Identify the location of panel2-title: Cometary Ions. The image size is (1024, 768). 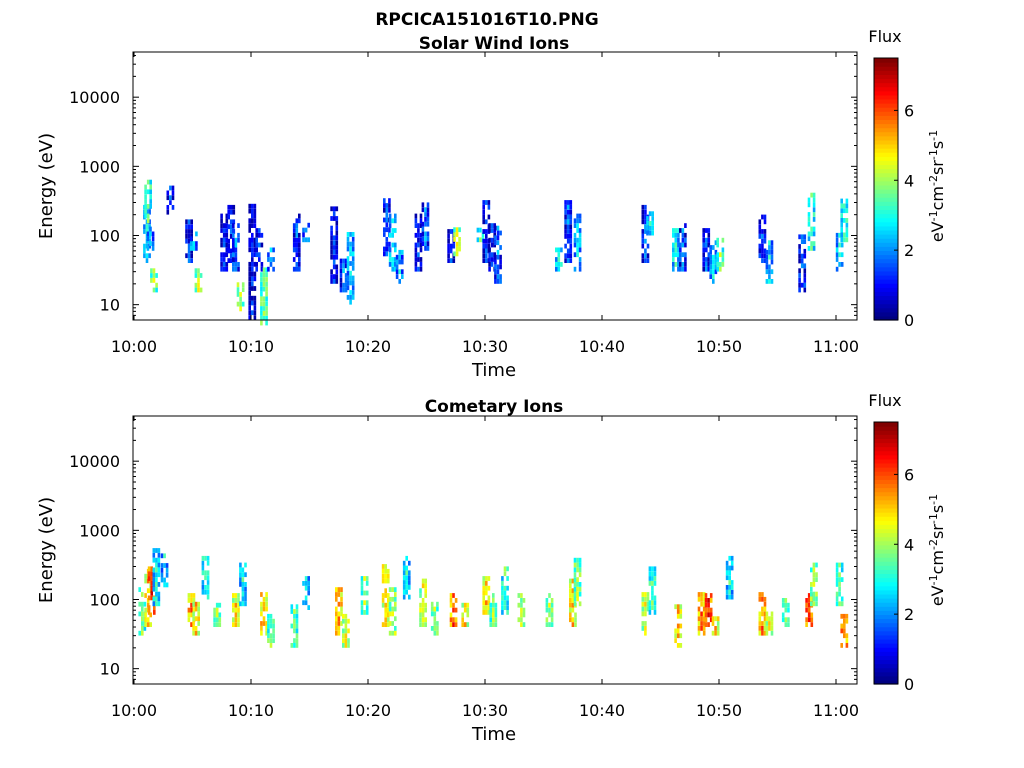
(494, 407).